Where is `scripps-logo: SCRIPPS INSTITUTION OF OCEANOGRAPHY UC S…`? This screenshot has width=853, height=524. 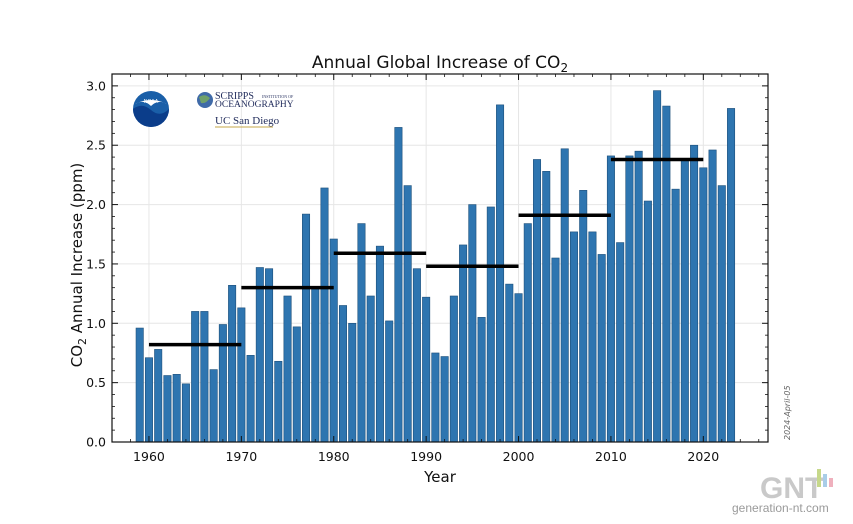 scripps-logo: SCRIPPS INSTITUTION OF OCEANOGRAPHY UC S… is located at coordinates (245, 109).